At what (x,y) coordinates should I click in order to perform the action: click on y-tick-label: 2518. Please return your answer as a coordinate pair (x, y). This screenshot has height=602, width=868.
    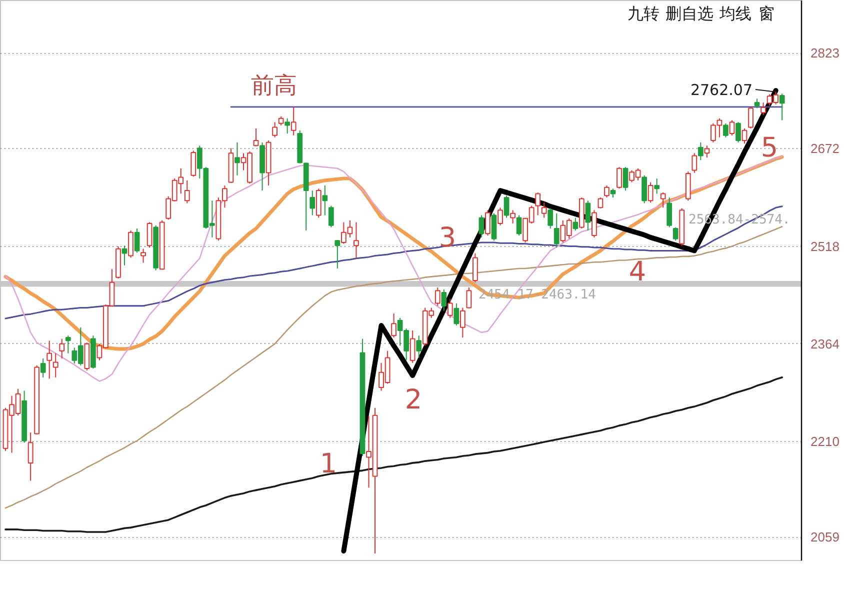
    Looking at the image, I should click on (825, 246).